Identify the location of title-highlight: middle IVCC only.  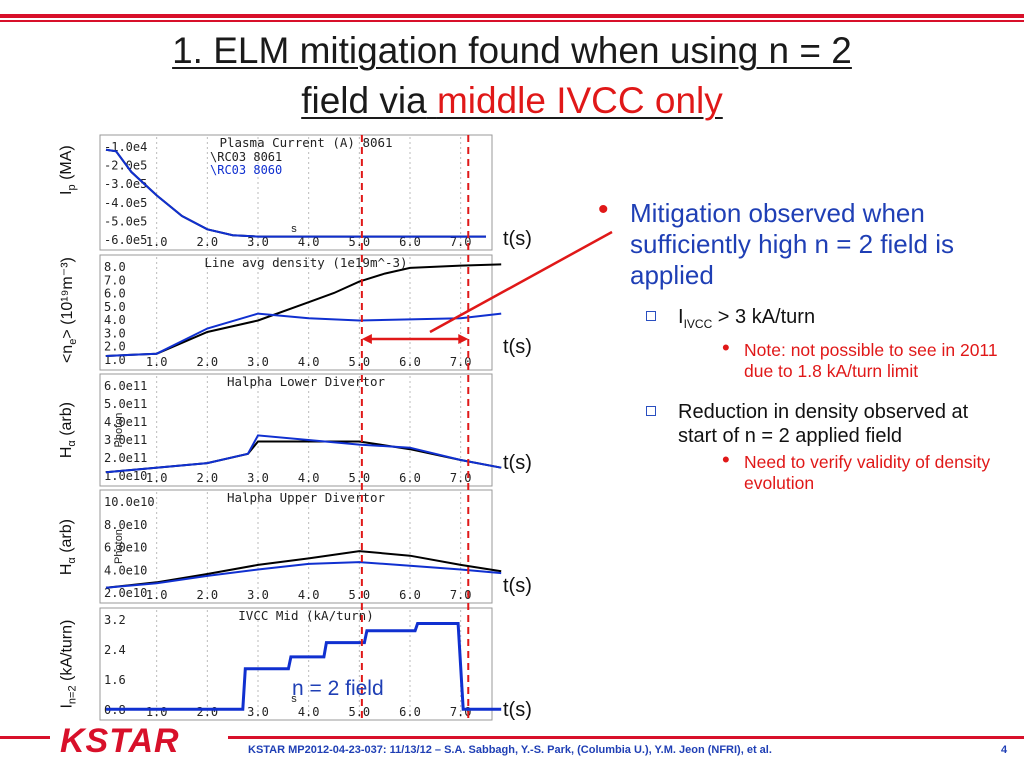
(579, 100).